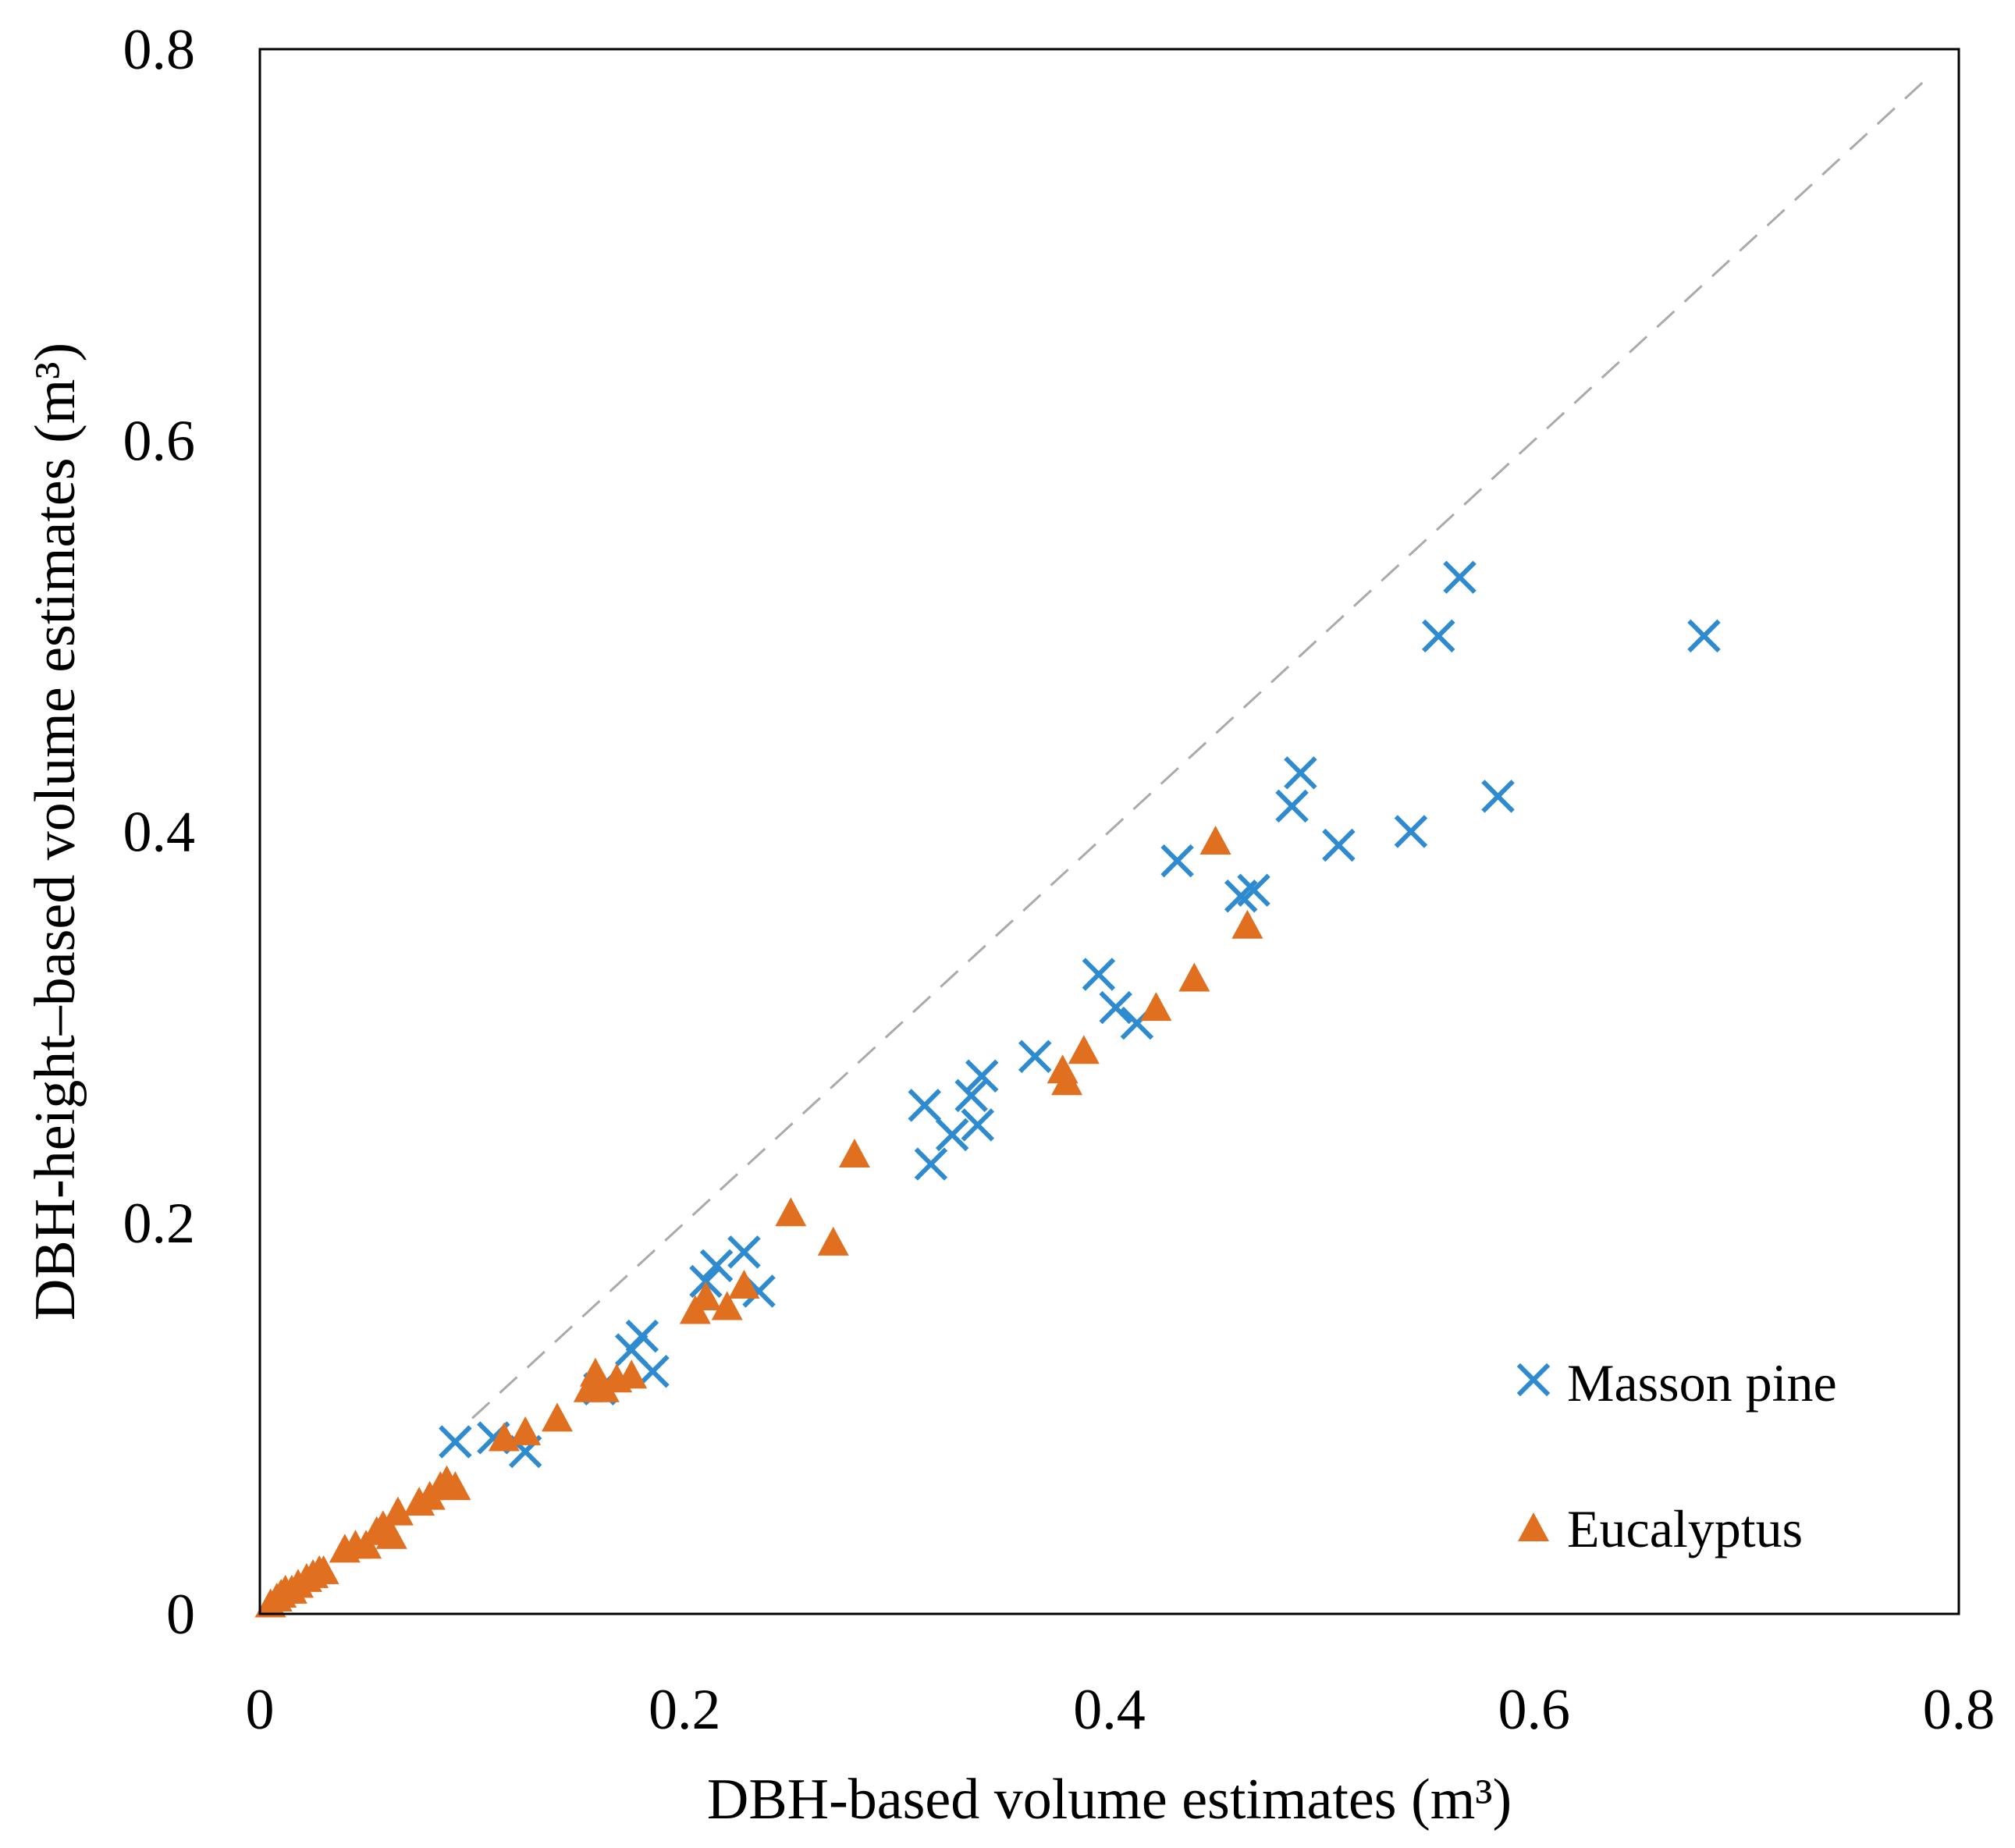 The image size is (2015, 1848). I want to click on legend-label-eucalyptus: Eucalyptus, so click(1685, 1528).